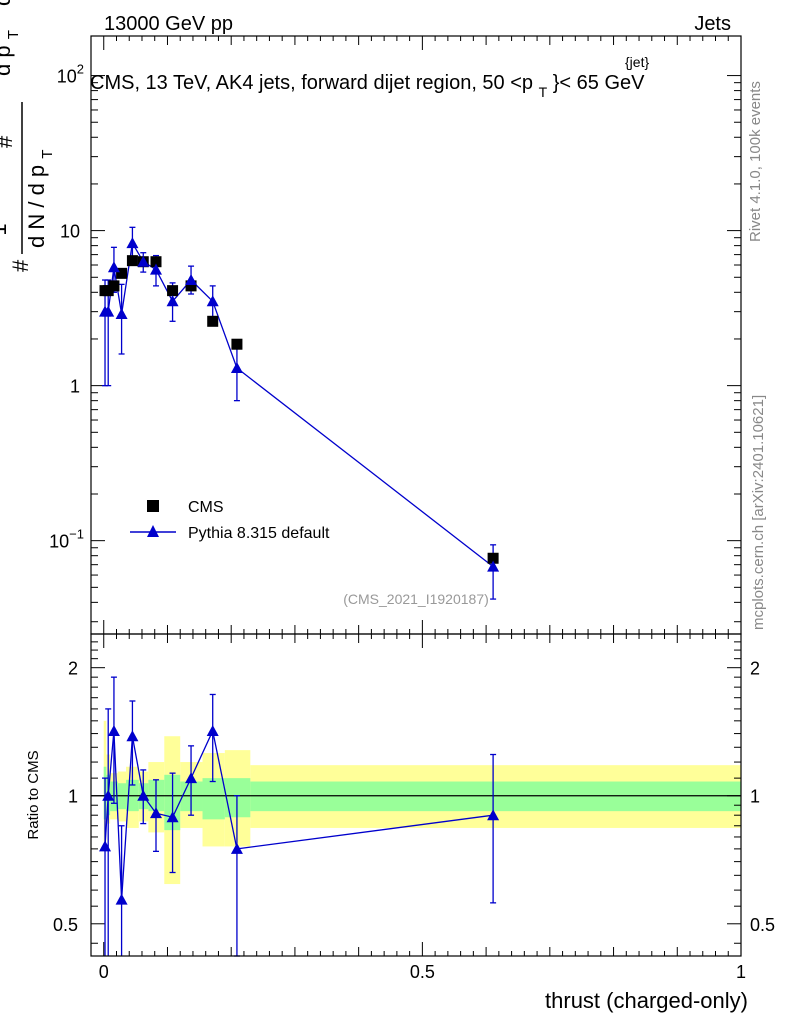 Image resolution: width=786 pixels, height=1024 pixels. What do you see at coordinates (7, 60) in the screenshot?
I see `ylabel-d-pt: d p` at bounding box center [7, 60].